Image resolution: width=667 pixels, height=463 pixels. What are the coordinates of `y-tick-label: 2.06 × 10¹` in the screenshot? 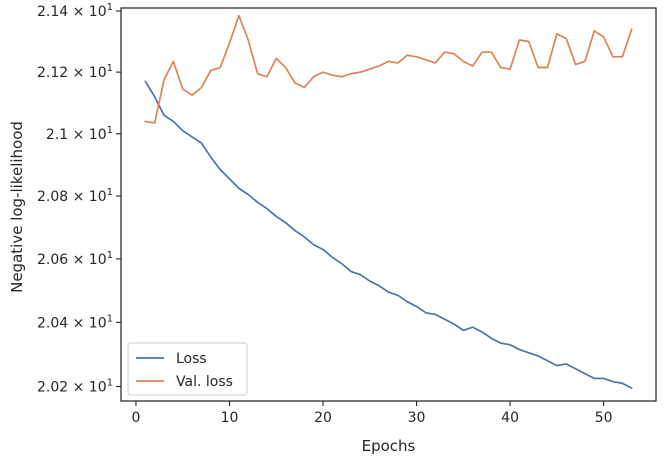 It's located at (75, 259).